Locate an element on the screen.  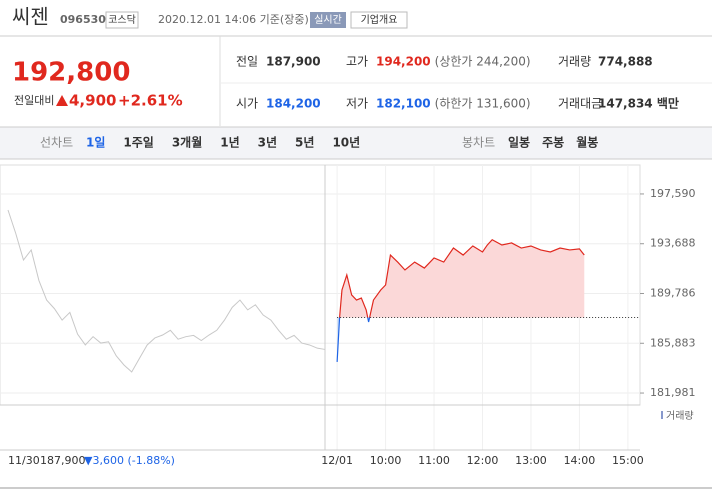
y-tick-label: 189,786 is located at coordinates (673, 292).